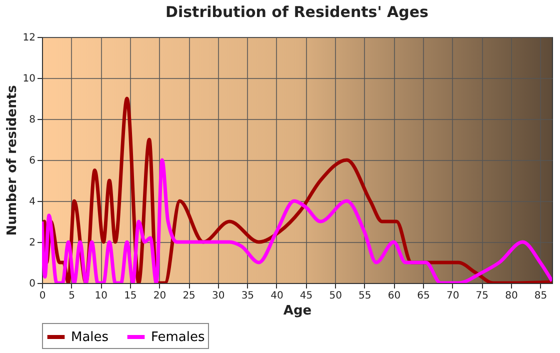  Describe the element at coordinates (32, 243) in the screenshot. I see `y-tick-label: 2` at that location.